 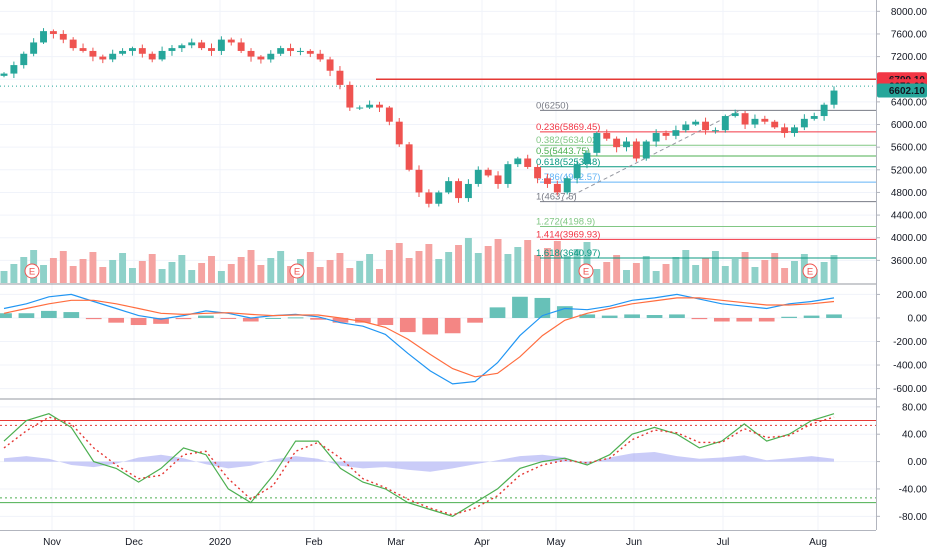 I want to click on time-axis: Nov Dec 2020 Feb Mar Apr May Jun Jul Aug, so click(x=435, y=542).